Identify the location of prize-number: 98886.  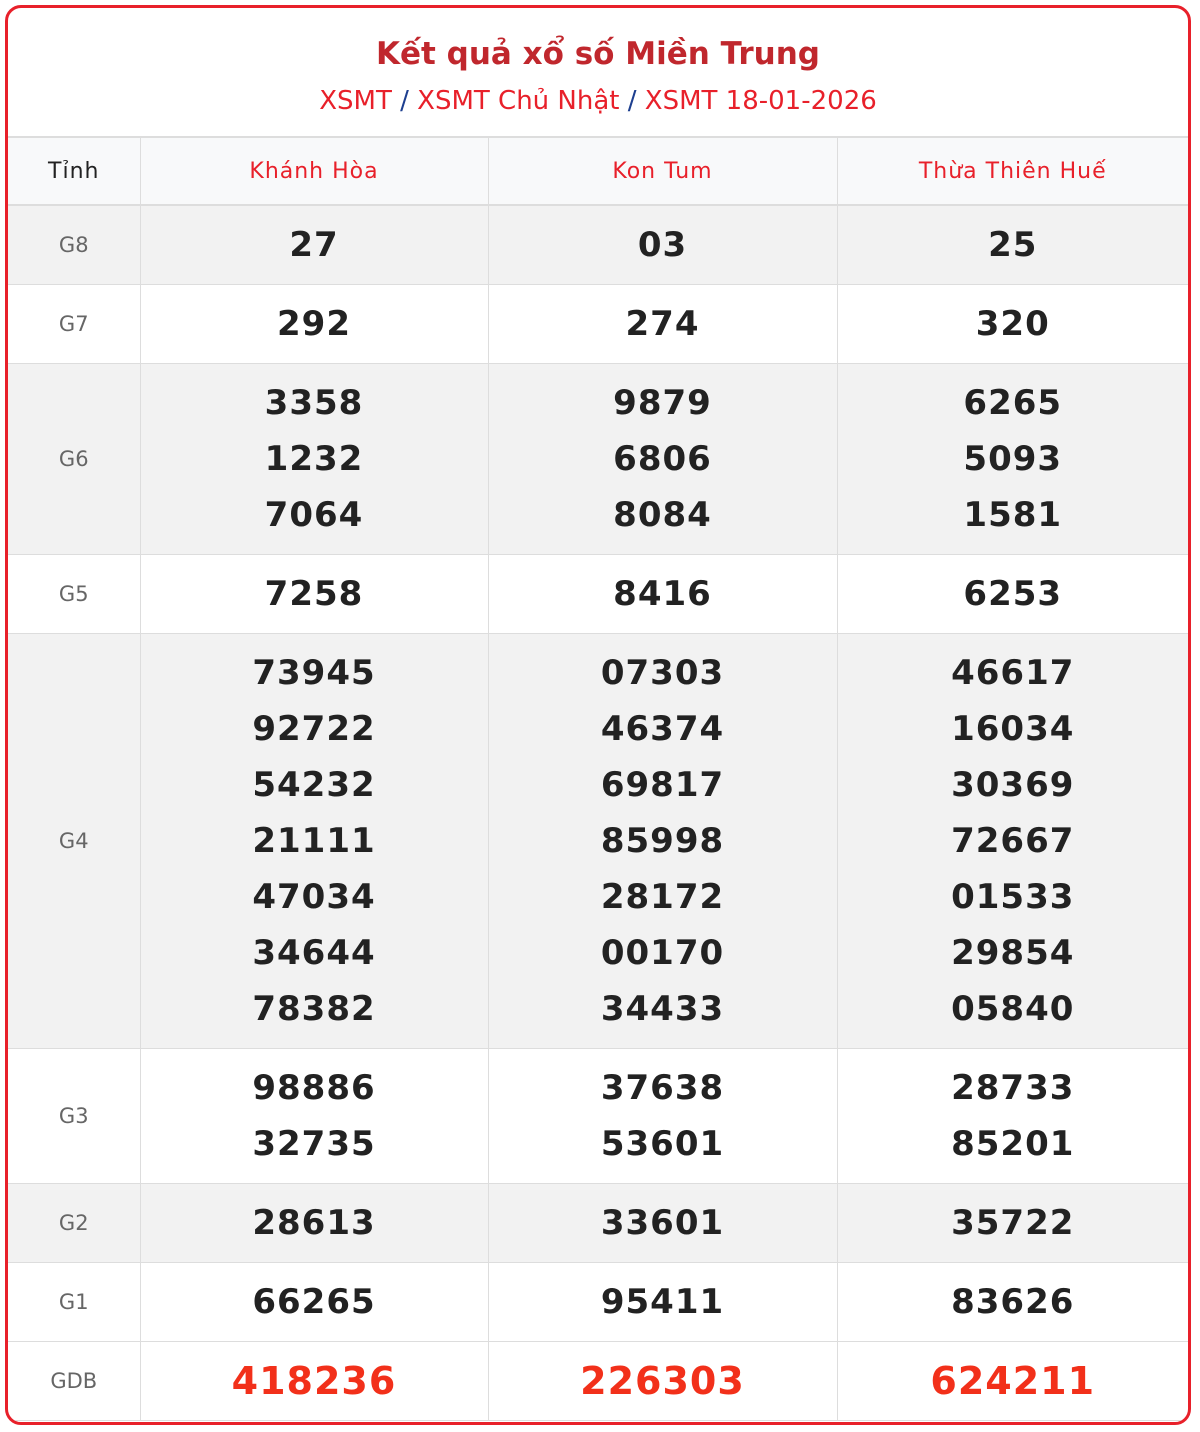
(314, 1088).